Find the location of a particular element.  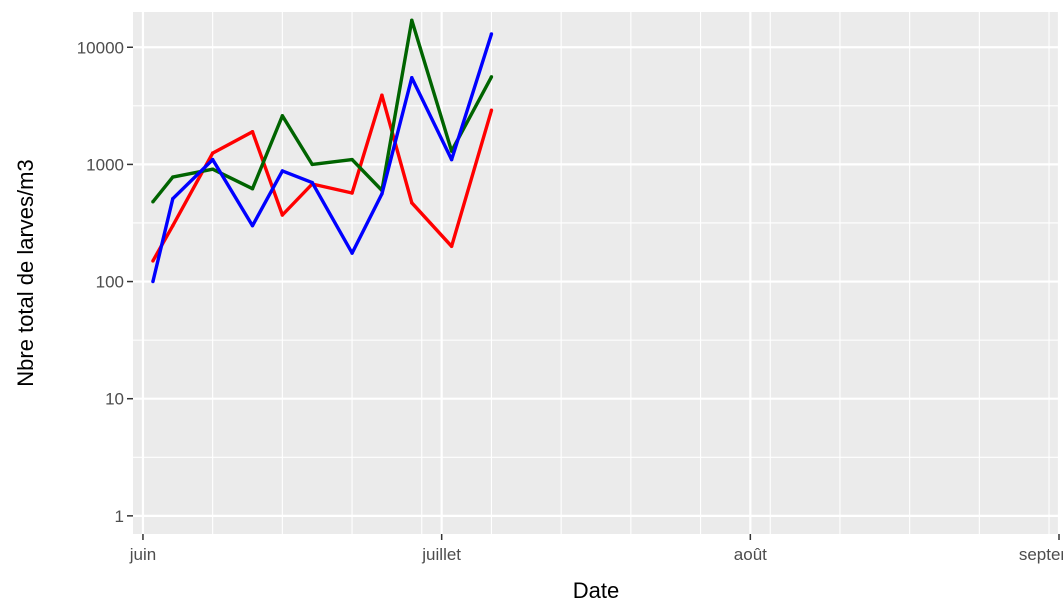

y-axis-tick-labels: 1 10 100 1000 10000 is located at coordinates (100, 282).